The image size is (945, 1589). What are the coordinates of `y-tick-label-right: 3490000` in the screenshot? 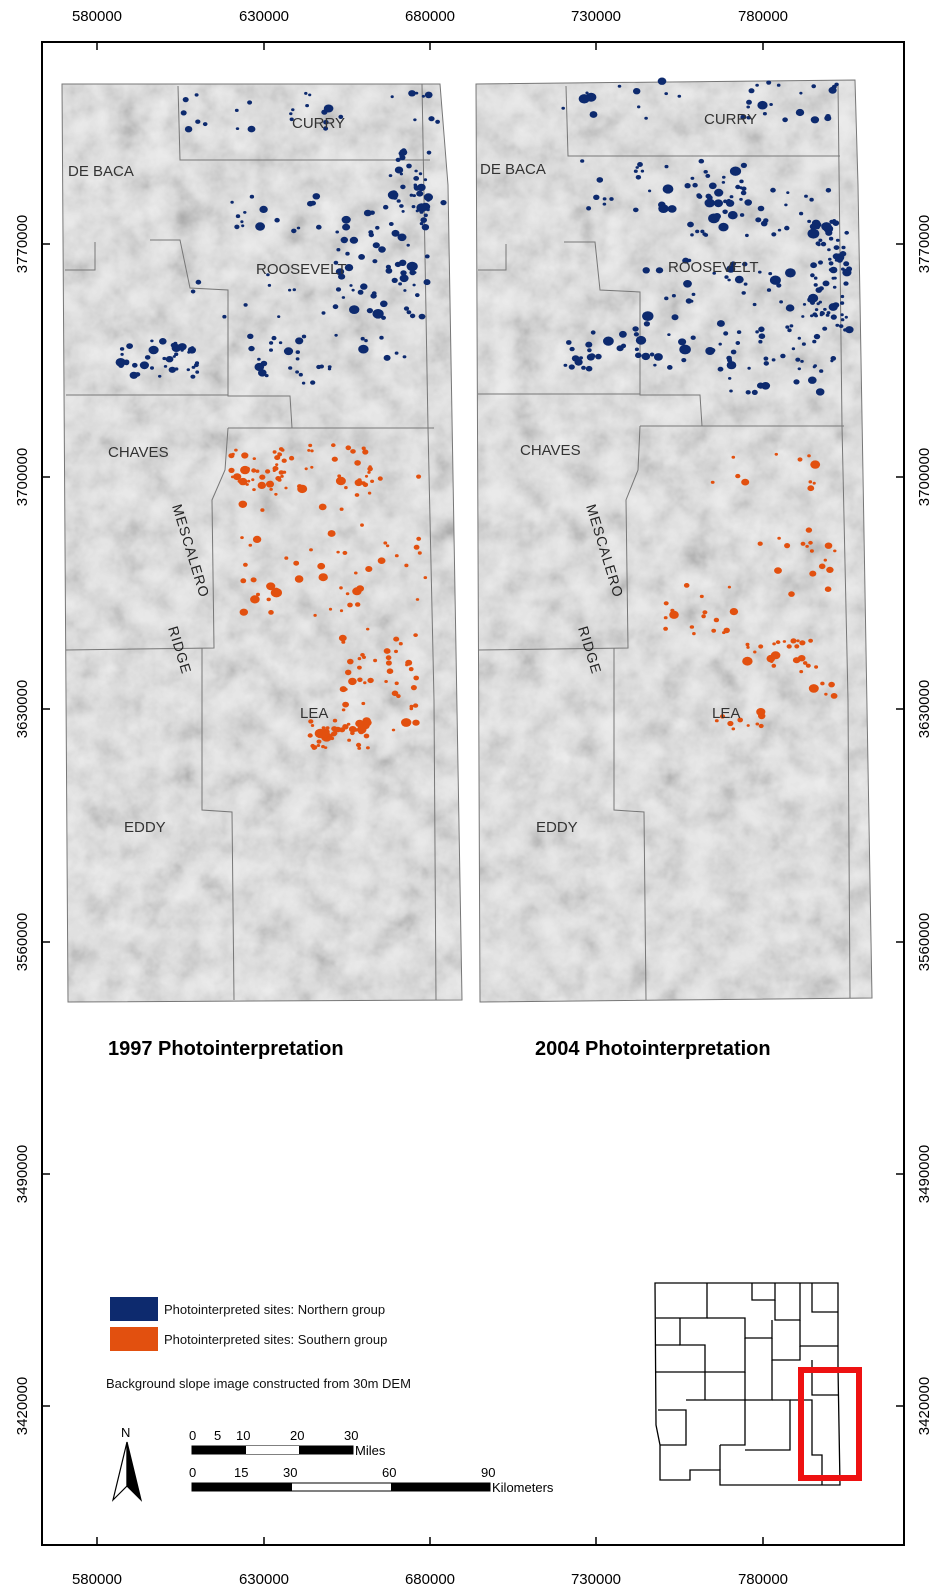 It's located at (924, 1174).